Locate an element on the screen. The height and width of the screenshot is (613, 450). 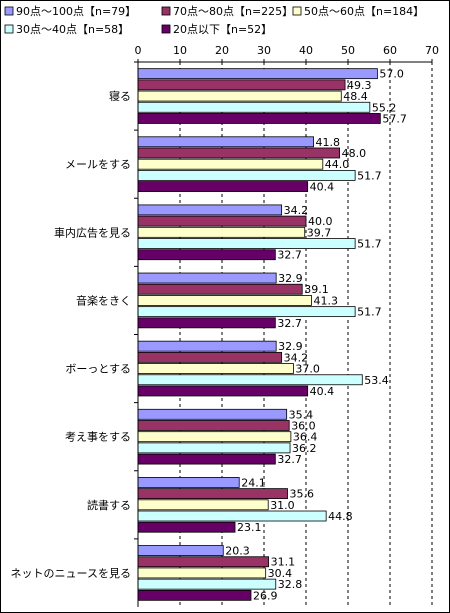
x-tick-label-40: 40 is located at coordinates (306, 50).